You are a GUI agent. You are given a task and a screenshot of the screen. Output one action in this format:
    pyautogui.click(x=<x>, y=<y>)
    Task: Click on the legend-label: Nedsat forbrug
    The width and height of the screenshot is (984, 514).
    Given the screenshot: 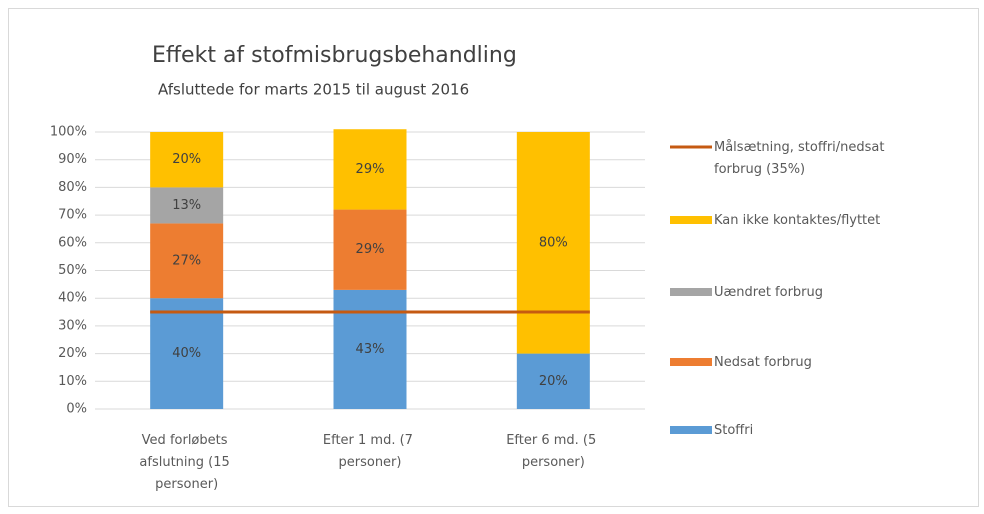 What is the action you would take?
    pyautogui.click(x=763, y=362)
    